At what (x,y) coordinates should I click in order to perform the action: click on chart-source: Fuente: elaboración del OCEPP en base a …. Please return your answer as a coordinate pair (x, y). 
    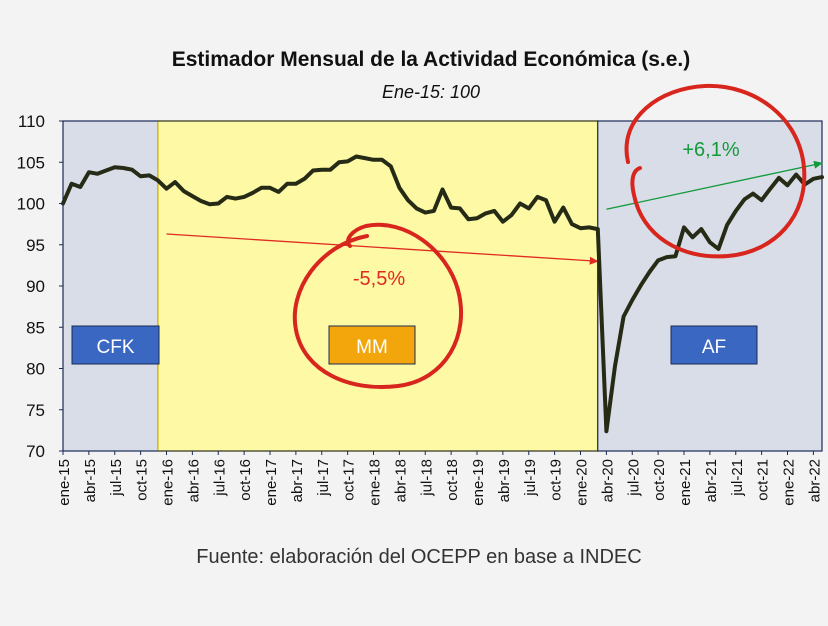
    Looking at the image, I should click on (419, 557).